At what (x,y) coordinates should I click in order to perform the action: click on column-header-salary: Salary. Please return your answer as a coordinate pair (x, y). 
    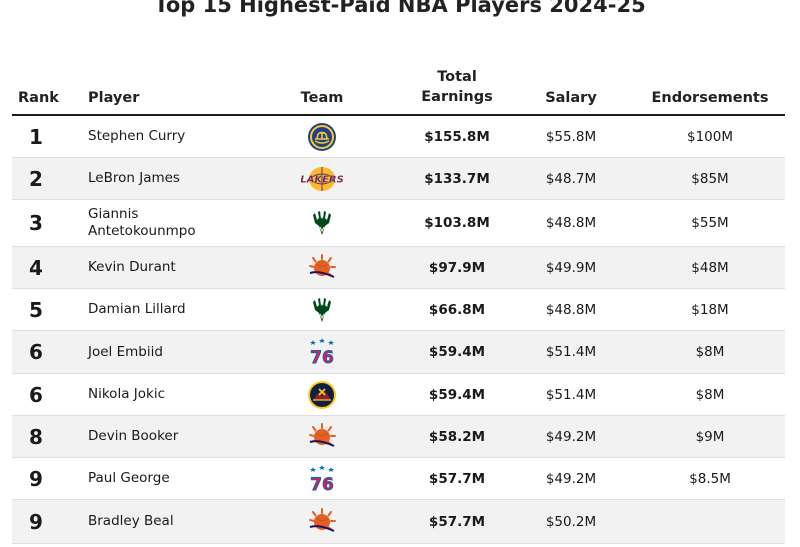
    Looking at the image, I should click on (571, 98).